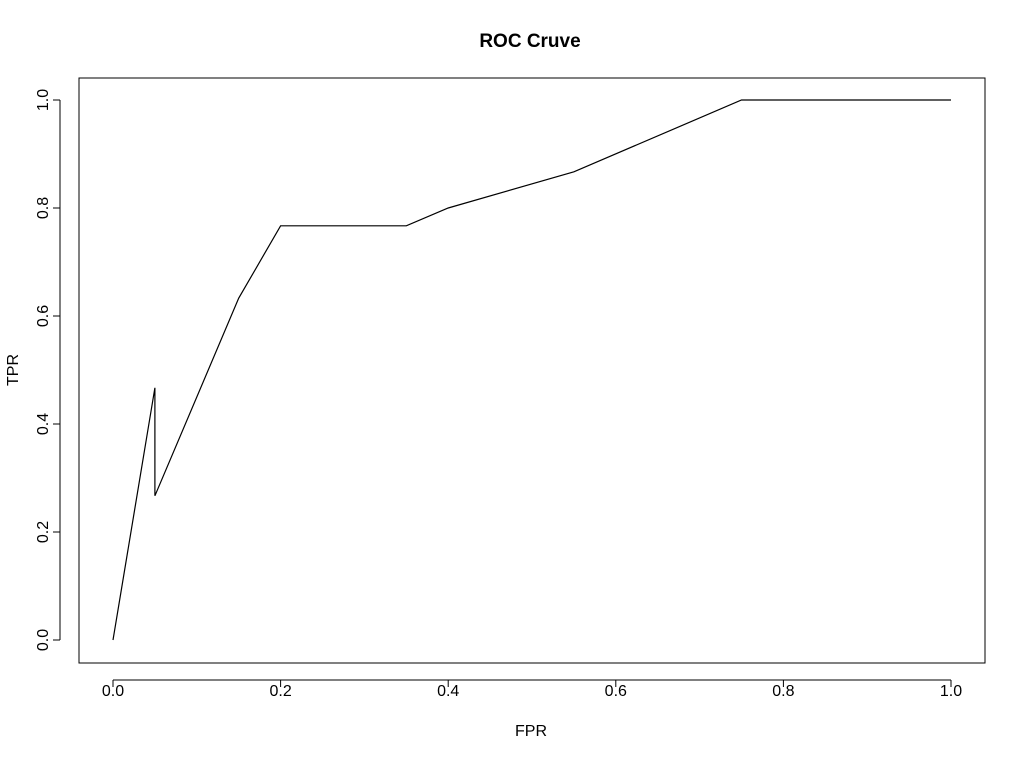 The height and width of the screenshot is (760, 1025). What do you see at coordinates (448, 691) in the screenshot?
I see `x-tick-label: 0.4` at bounding box center [448, 691].